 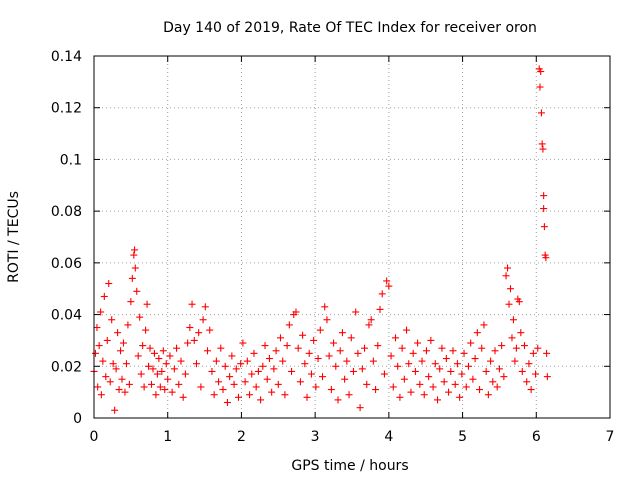 I want to click on y-tick-label: 0.14, so click(x=66, y=57).